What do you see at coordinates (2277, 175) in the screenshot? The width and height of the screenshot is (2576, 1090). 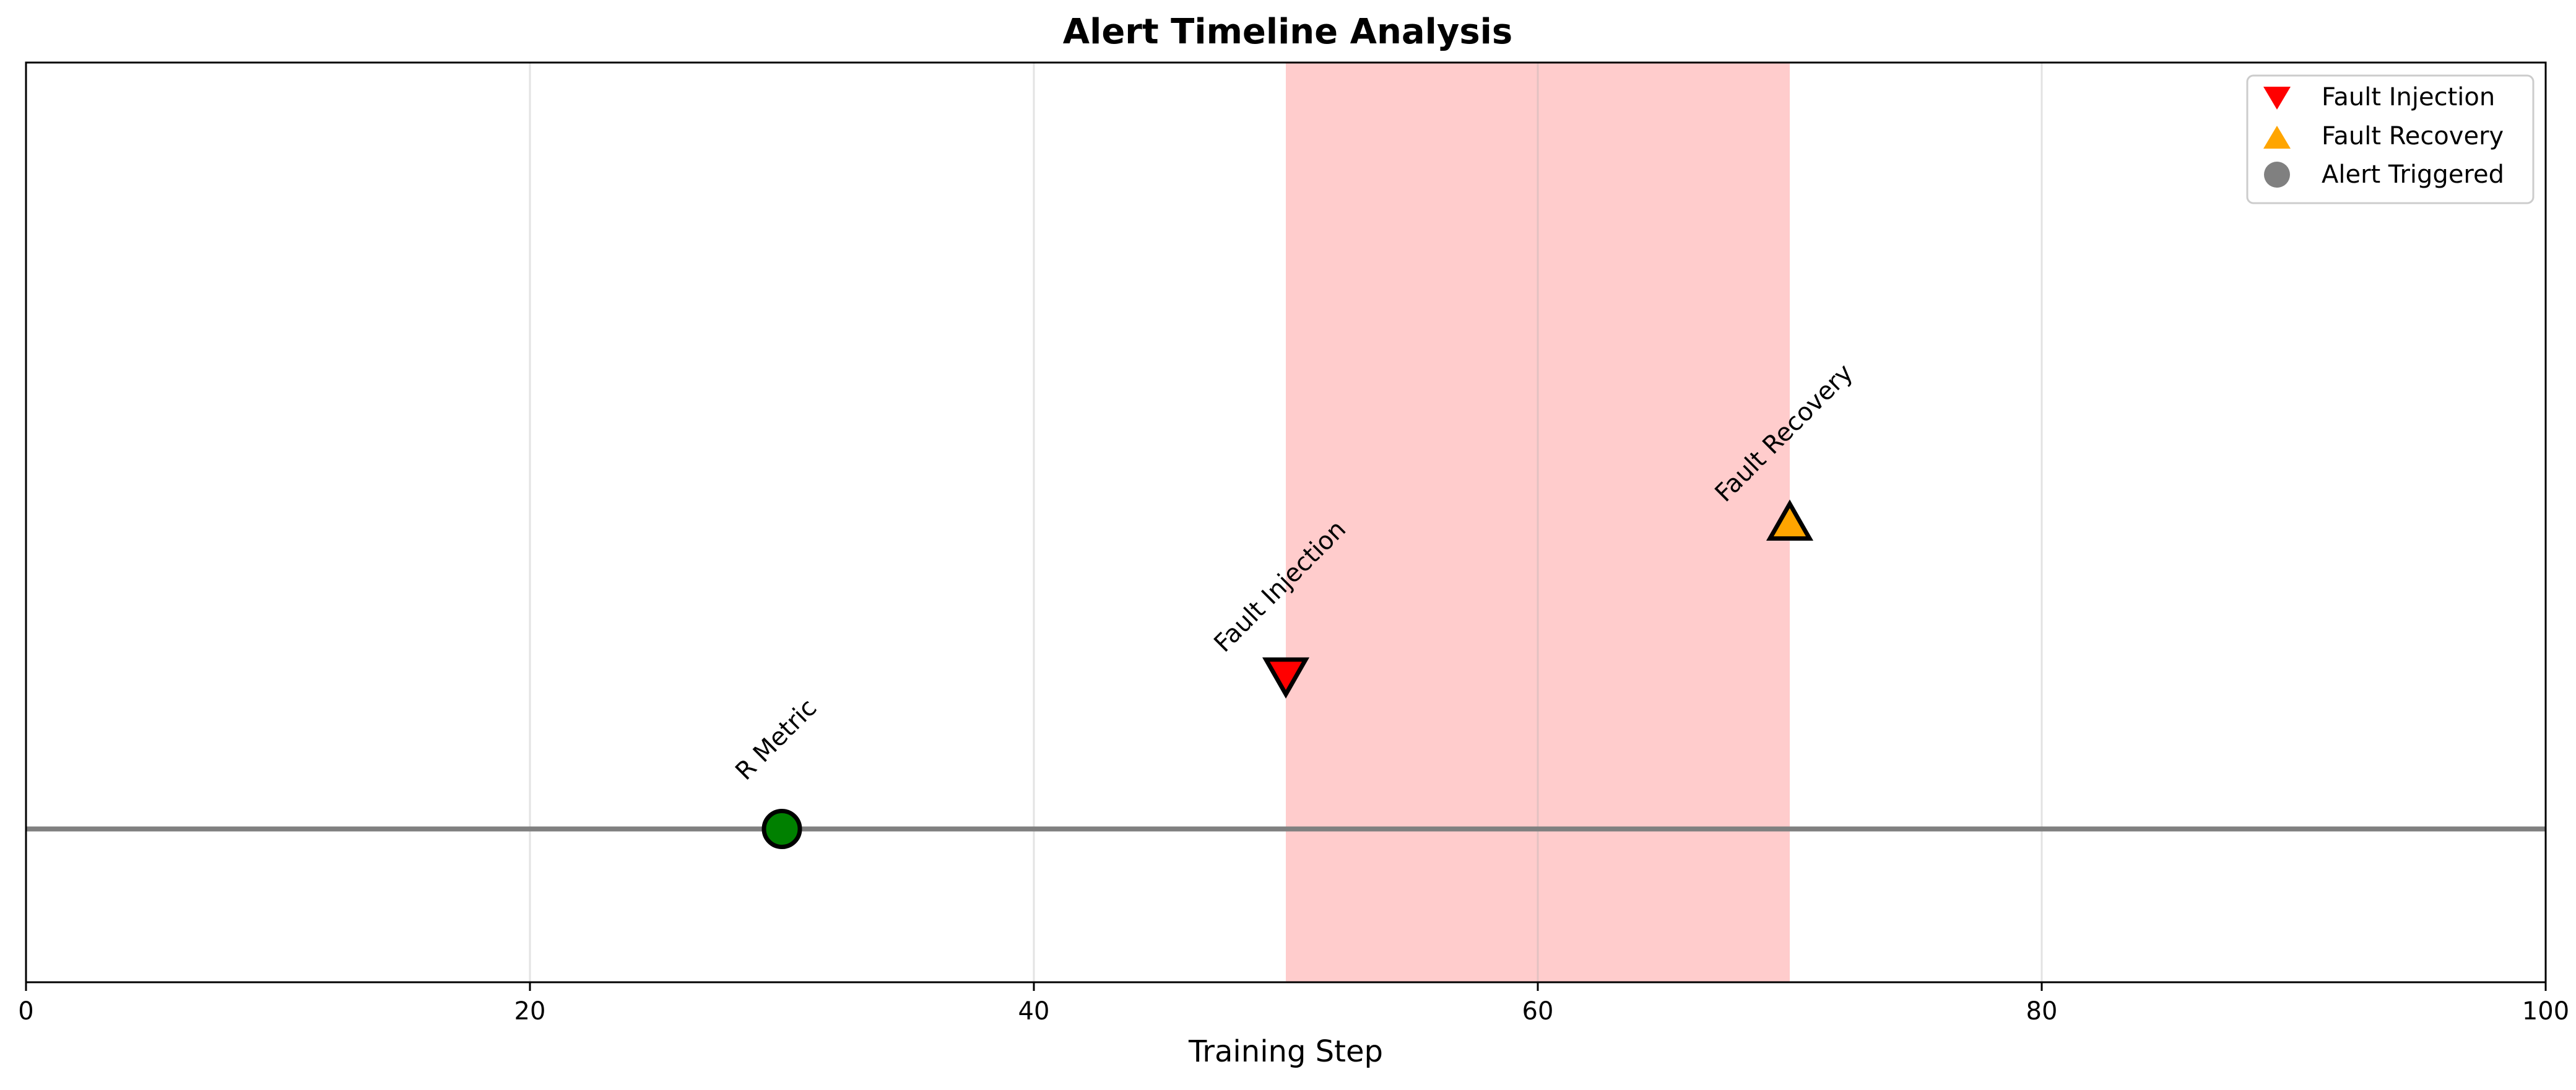 I see `legend-alert-triggered-marker-icon` at bounding box center [2277, 175].